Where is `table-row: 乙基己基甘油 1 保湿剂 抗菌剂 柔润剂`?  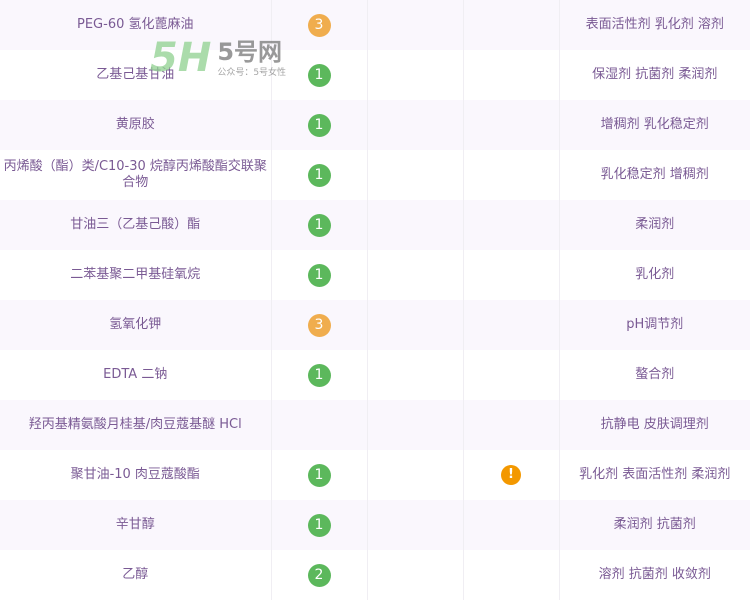 table-row: 乙基己基甘油 1 保湿剂 抗菌剂 柔润剂 is located at coordinates (375, 75).